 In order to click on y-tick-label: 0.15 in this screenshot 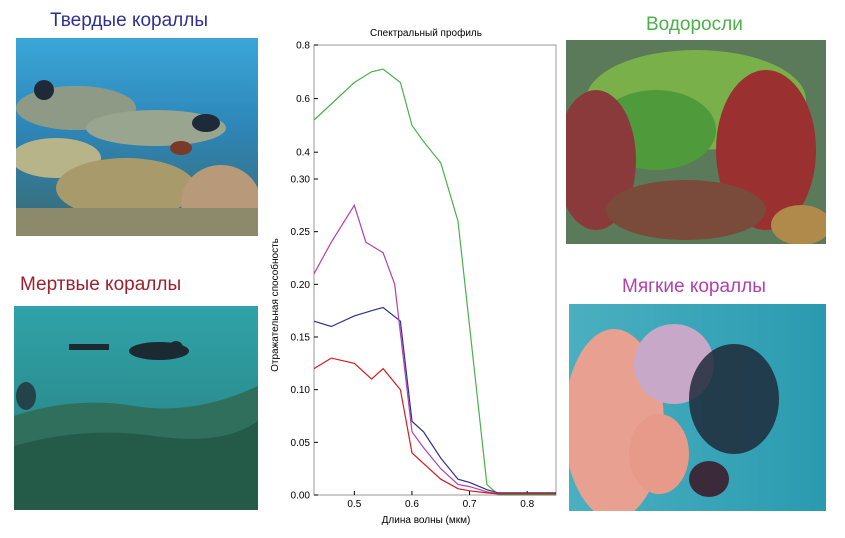, I will do `click(301, 338)`.